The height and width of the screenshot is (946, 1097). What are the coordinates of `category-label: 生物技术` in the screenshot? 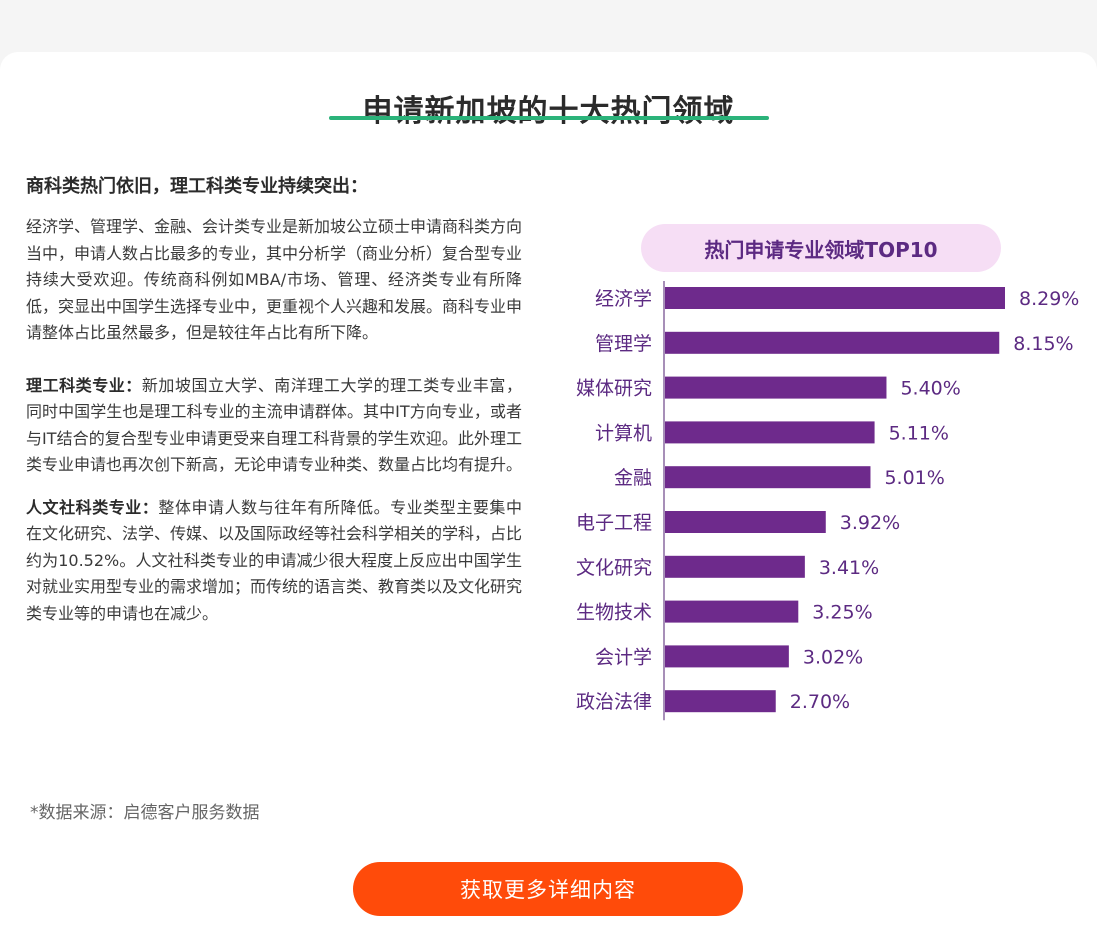 It's located at (614, 613).